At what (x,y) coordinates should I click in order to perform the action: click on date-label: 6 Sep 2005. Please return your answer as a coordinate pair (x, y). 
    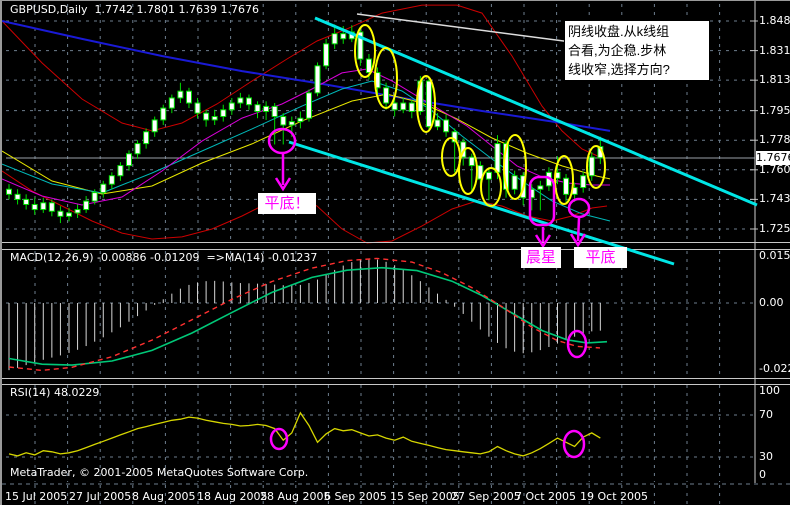
    Looking at the image, I should click on (355, 496).